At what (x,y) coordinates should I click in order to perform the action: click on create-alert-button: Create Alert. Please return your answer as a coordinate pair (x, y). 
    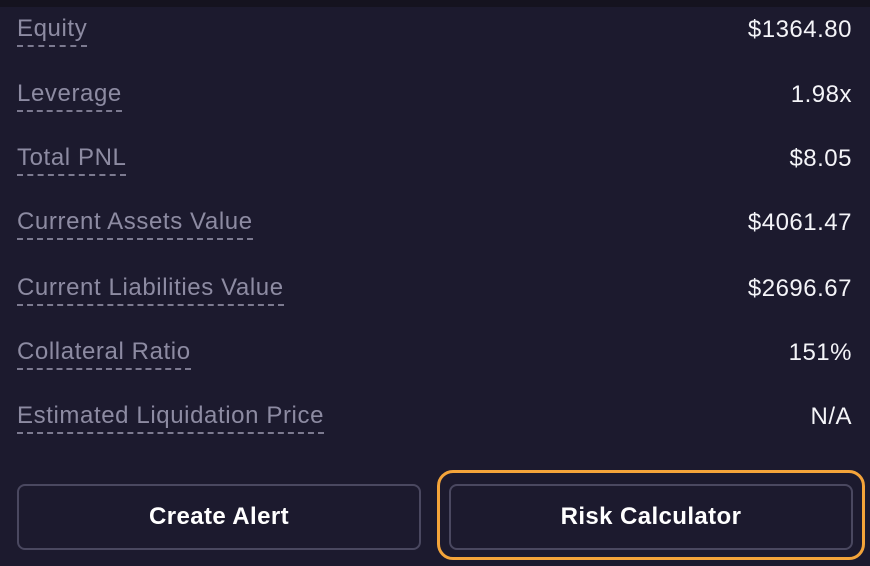
    Looking at the image, I should click on (219, 517).